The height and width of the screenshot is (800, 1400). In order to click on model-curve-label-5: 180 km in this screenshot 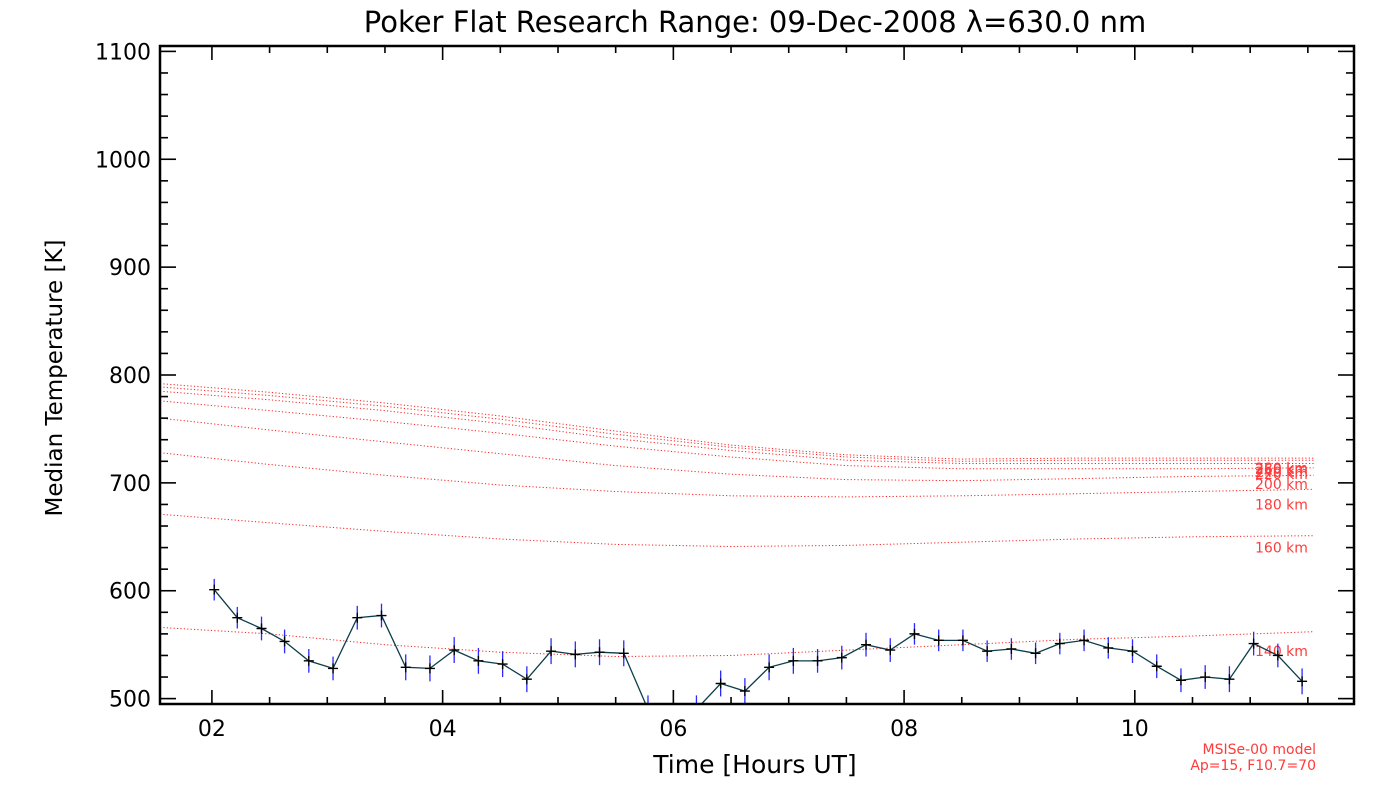, I will do `click(1281, 505)`.